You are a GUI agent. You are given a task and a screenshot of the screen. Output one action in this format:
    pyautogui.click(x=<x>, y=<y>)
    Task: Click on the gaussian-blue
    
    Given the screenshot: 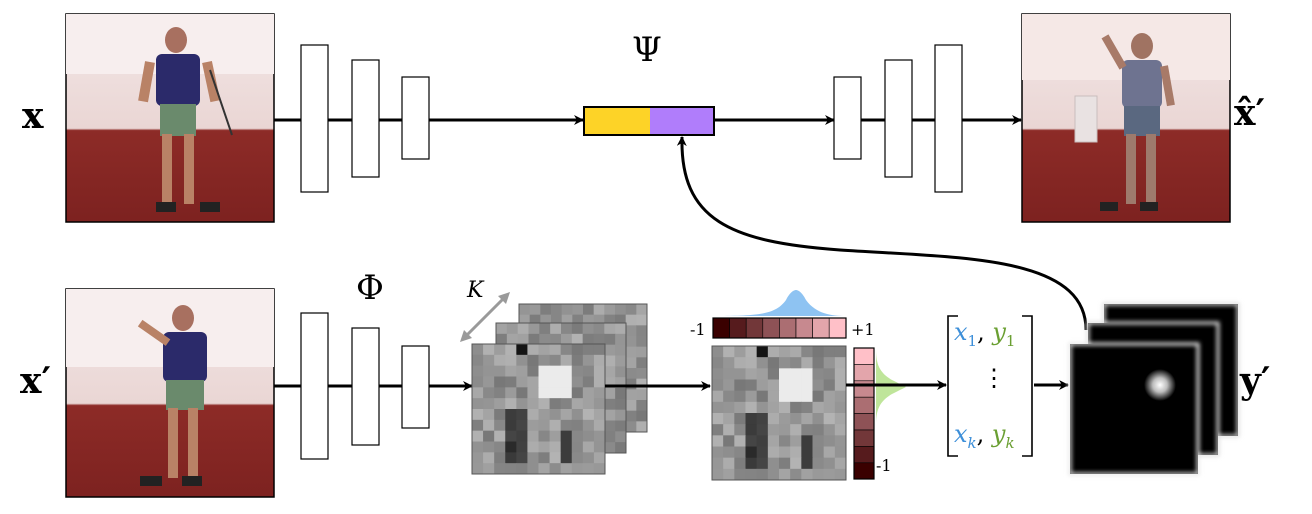 What is the action you would take?
    pyautogui.click(x=781, y=303)
    